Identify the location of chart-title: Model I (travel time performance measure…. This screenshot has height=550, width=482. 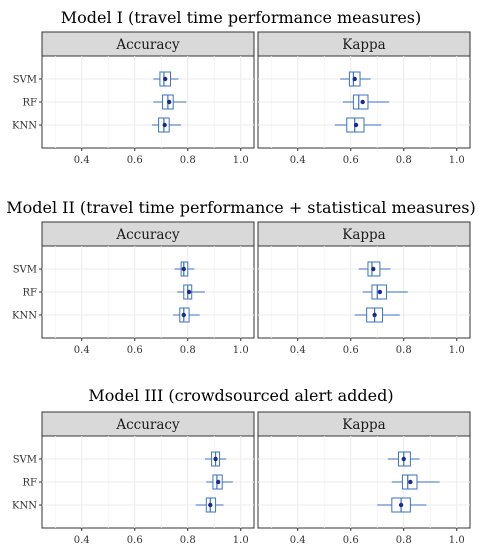
(241, 17).